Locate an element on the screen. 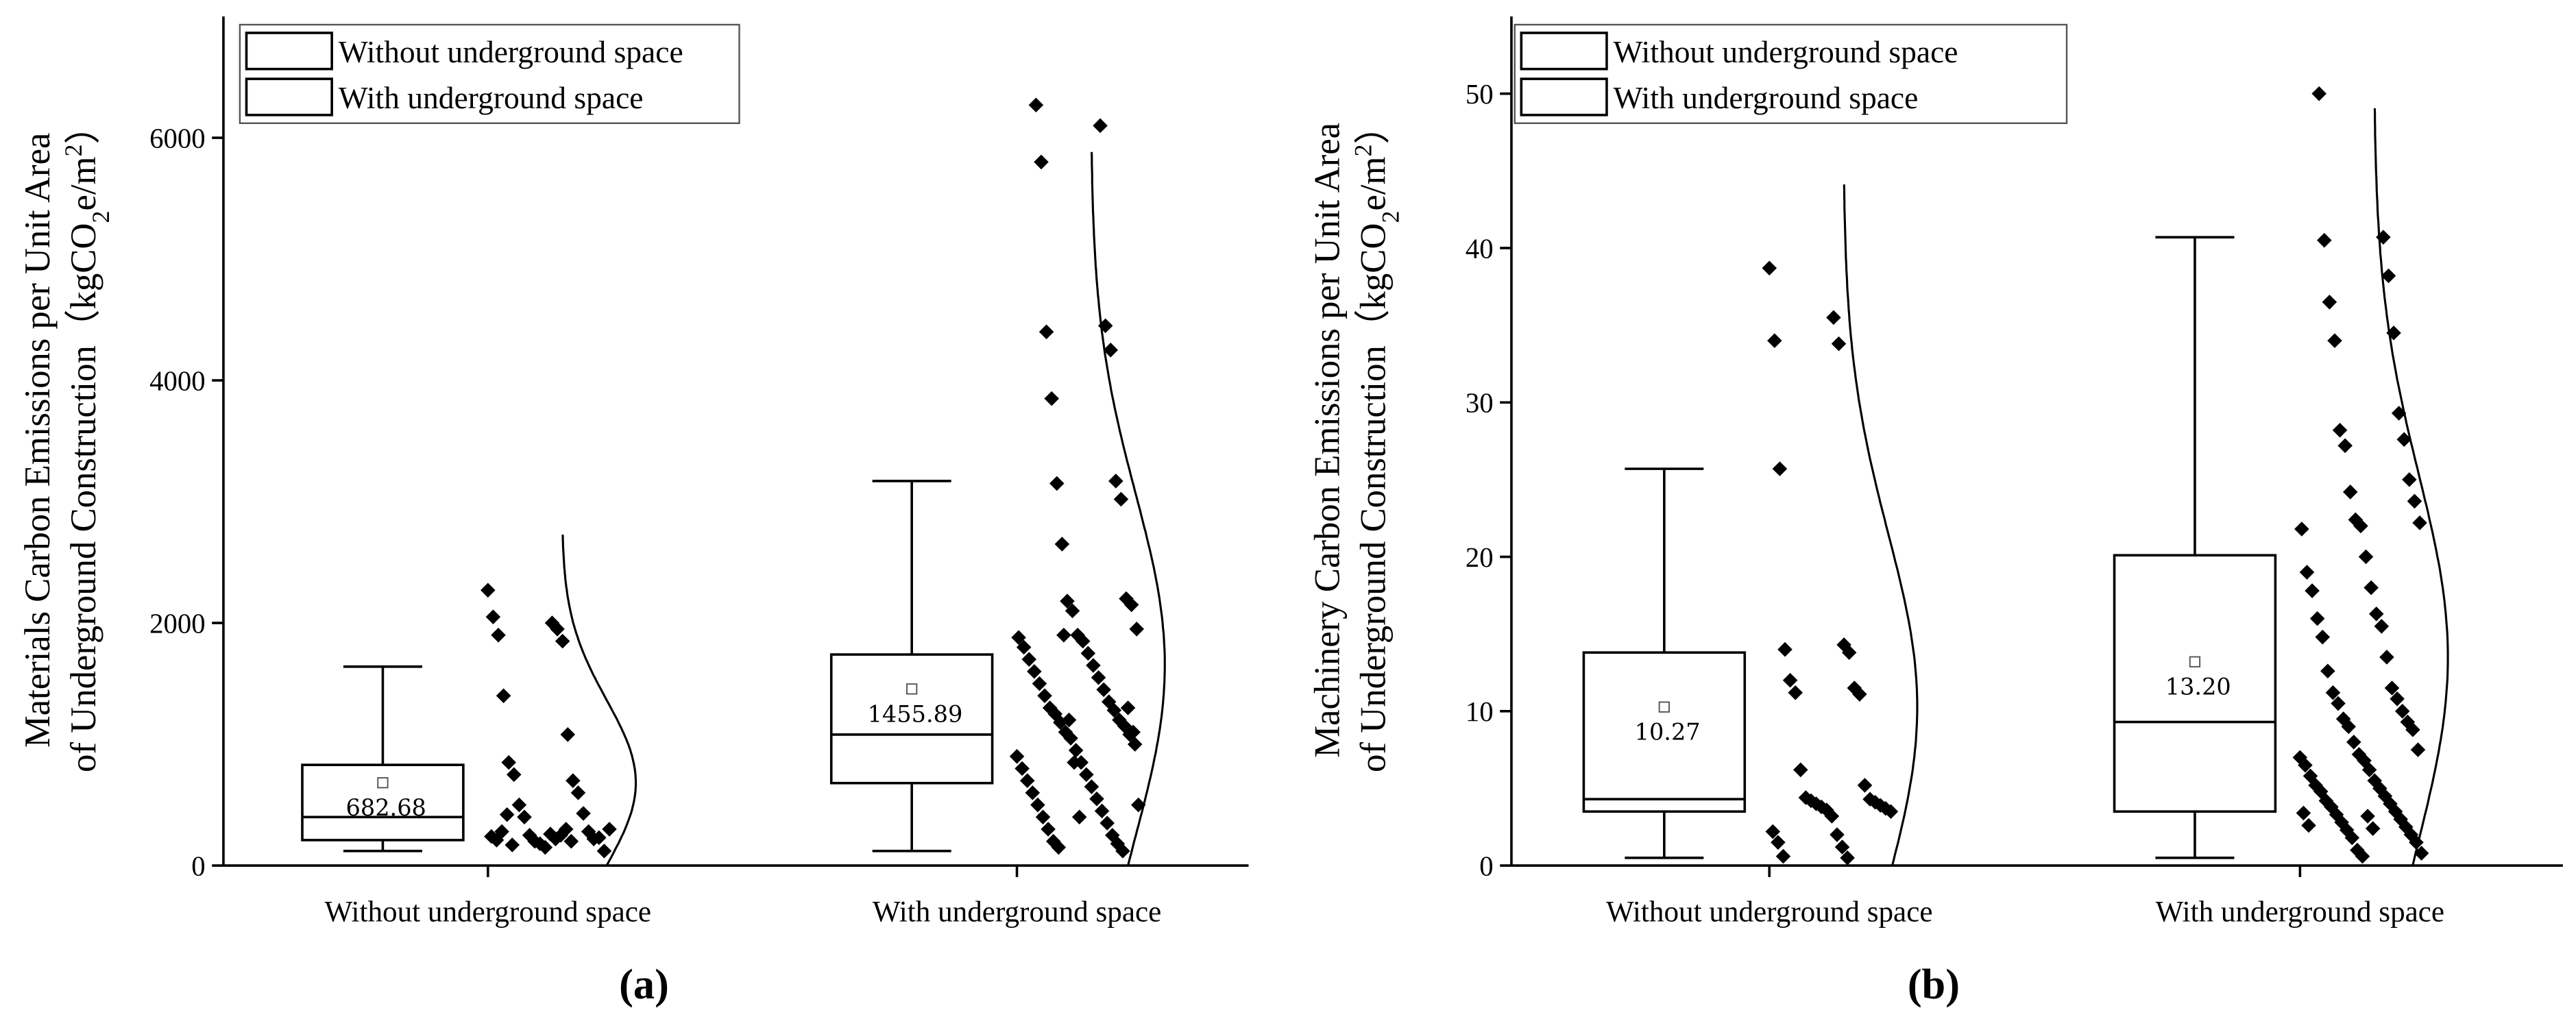 Image resolution: width=2576 pixels, height=1019 pixels. y-tick-label: 10 is located at coordinates (1480, 711).